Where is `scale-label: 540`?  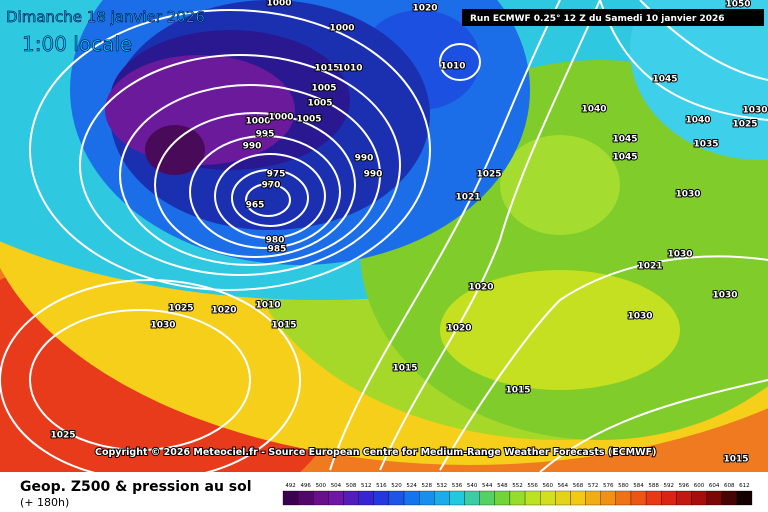 scale-label: 540 is located at coordinates (472, 486).